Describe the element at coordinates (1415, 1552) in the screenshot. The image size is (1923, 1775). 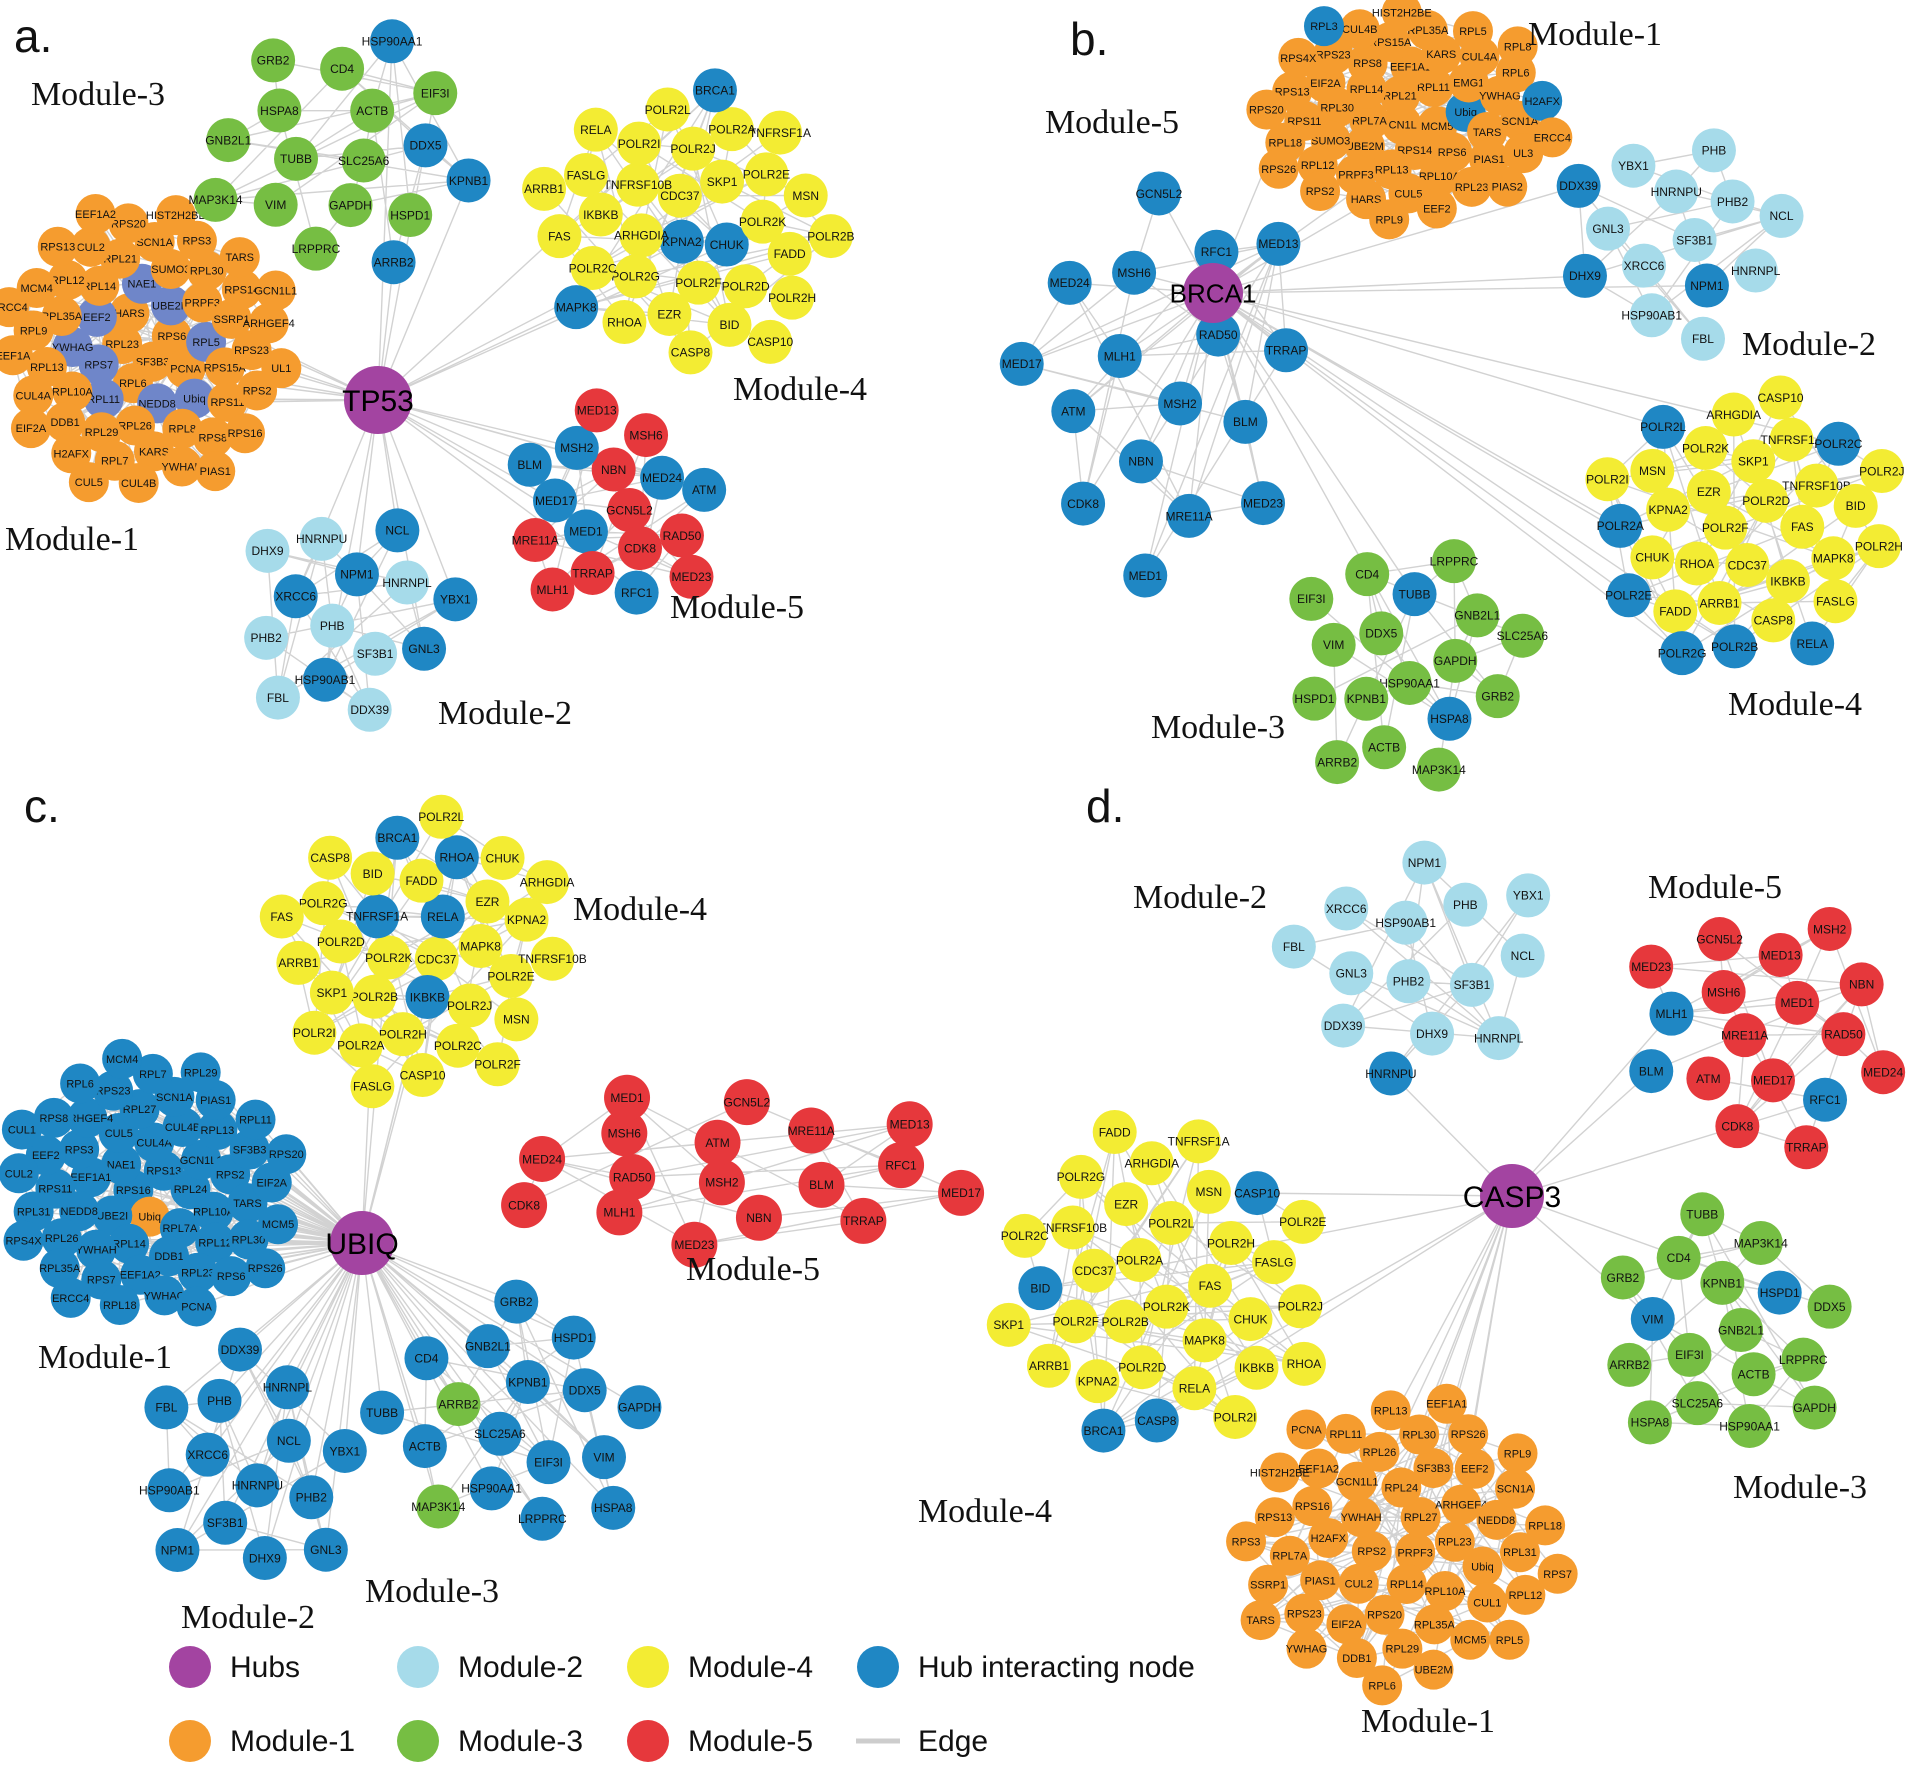
I see `node-PRPF3` at that location.